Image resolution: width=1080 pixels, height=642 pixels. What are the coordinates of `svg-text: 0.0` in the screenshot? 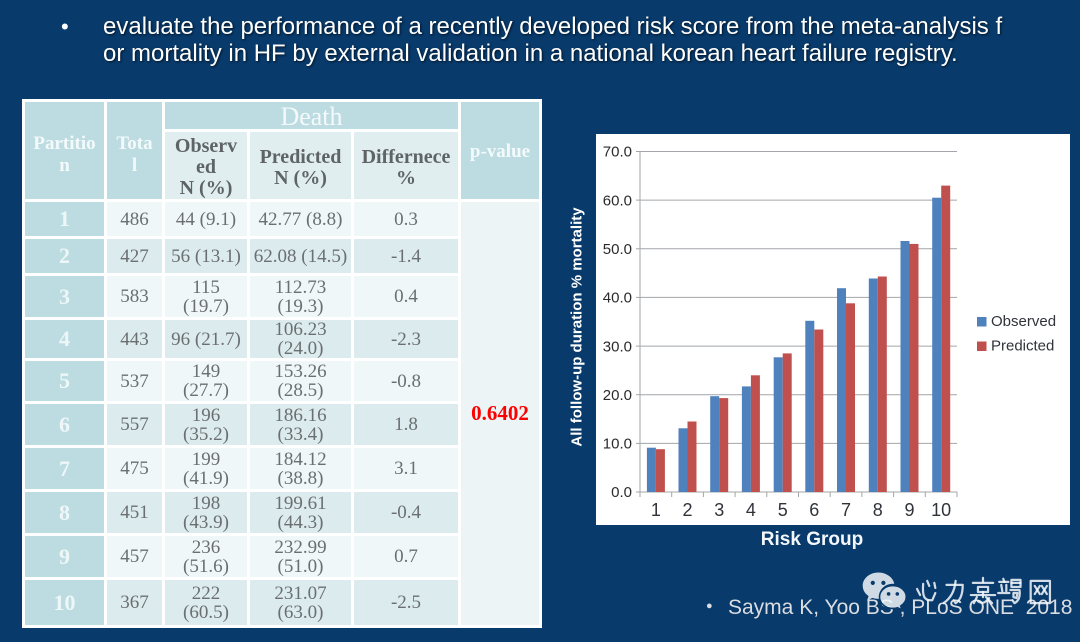 It's located at (621, 492).